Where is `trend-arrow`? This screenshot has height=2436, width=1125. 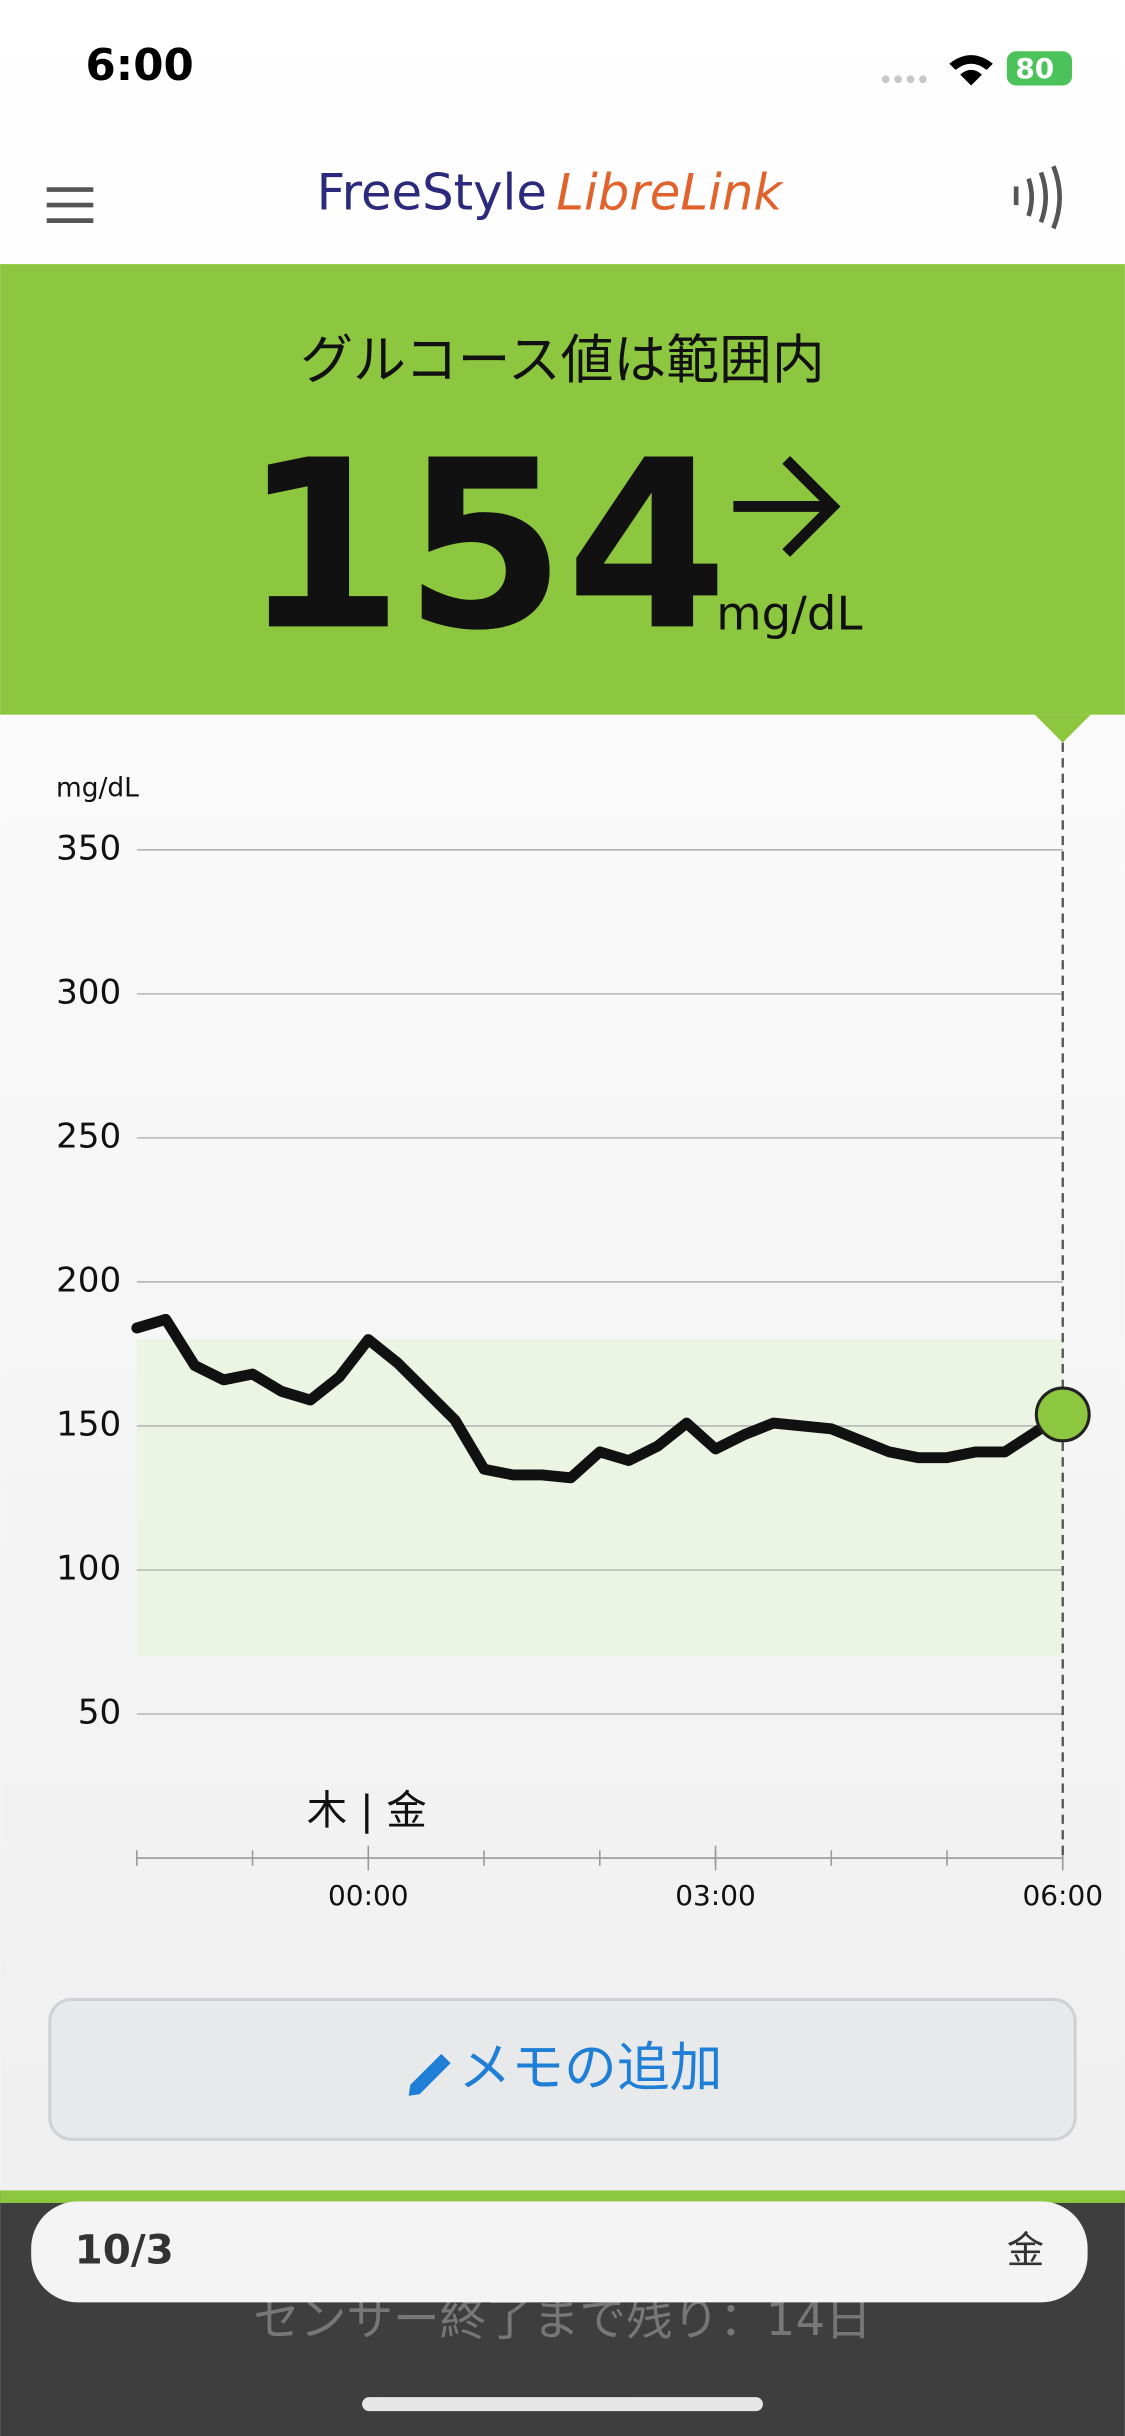
trend-arrow is located at coordinates (787, 506).